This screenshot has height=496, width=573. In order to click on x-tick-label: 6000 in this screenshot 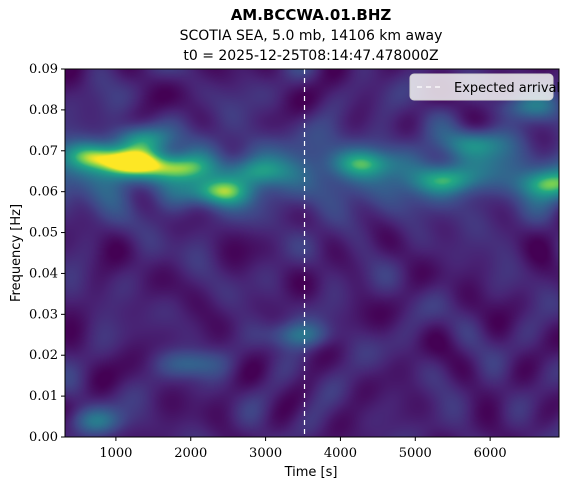, I will do `click(490, 453)`.